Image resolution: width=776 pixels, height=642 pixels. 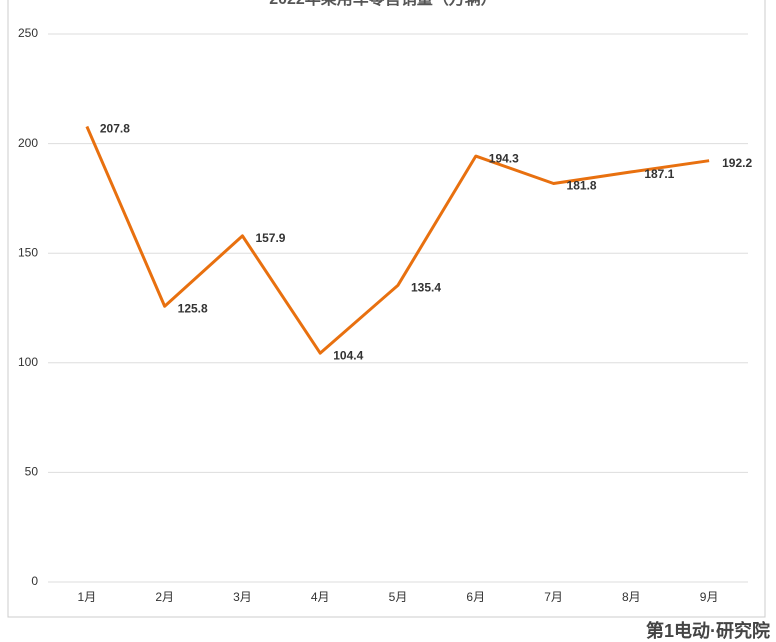 What do you see at coordinates (659, 174) in the screenshot?
I see `data-label: 187.1` at bounding box center [659, 174].